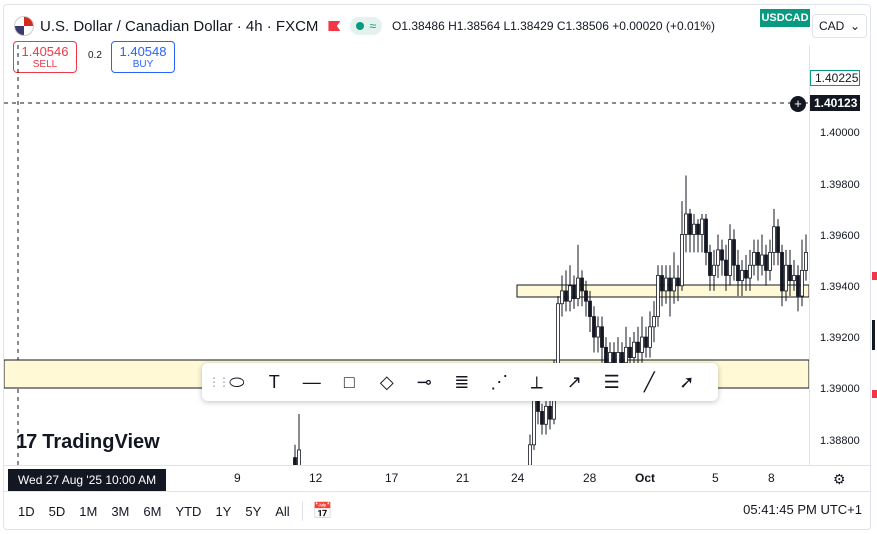 The height and width of the screenshot is (534, 877). What do you see at coordinates (386, 381) in the screenshot?
I see `rotated-rectangle-icon: ◇` at bounding box center [386, 381].